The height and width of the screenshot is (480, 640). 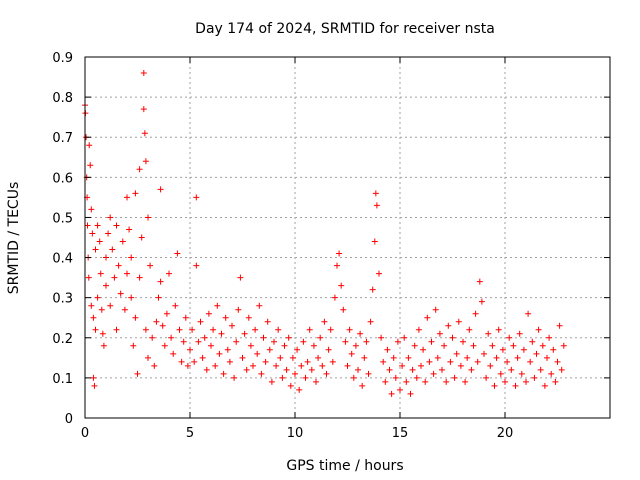 I want to click on y-tick-label: 0.2, so click(x=62, y=339).